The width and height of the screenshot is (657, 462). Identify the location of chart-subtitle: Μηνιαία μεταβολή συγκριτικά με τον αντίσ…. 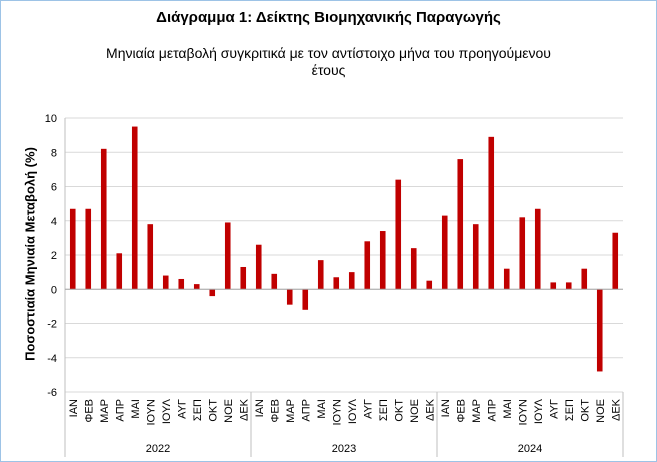
(328, 61).